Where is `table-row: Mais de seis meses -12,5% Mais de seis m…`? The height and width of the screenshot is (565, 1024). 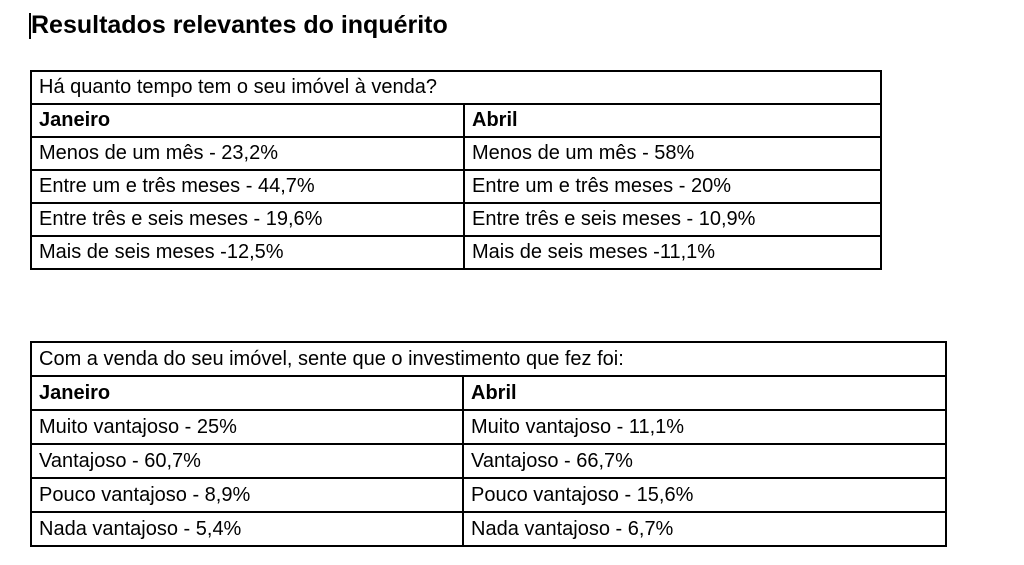
table-row: Mais de seis meses -12,5% Mais de seis m… is located at coordinates (456, 252).